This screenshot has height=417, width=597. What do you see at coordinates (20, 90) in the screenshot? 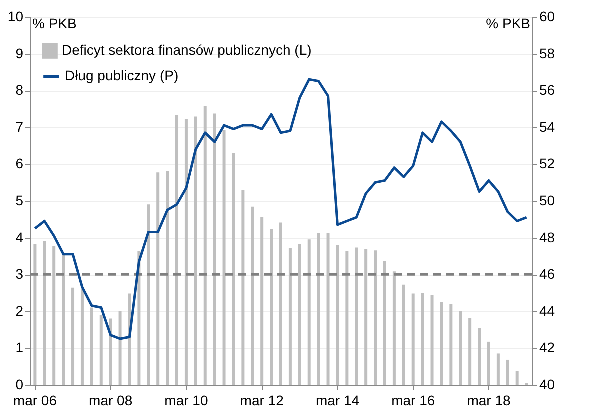
I see `y-tick-label: 8` at bounding box center [20, 90].